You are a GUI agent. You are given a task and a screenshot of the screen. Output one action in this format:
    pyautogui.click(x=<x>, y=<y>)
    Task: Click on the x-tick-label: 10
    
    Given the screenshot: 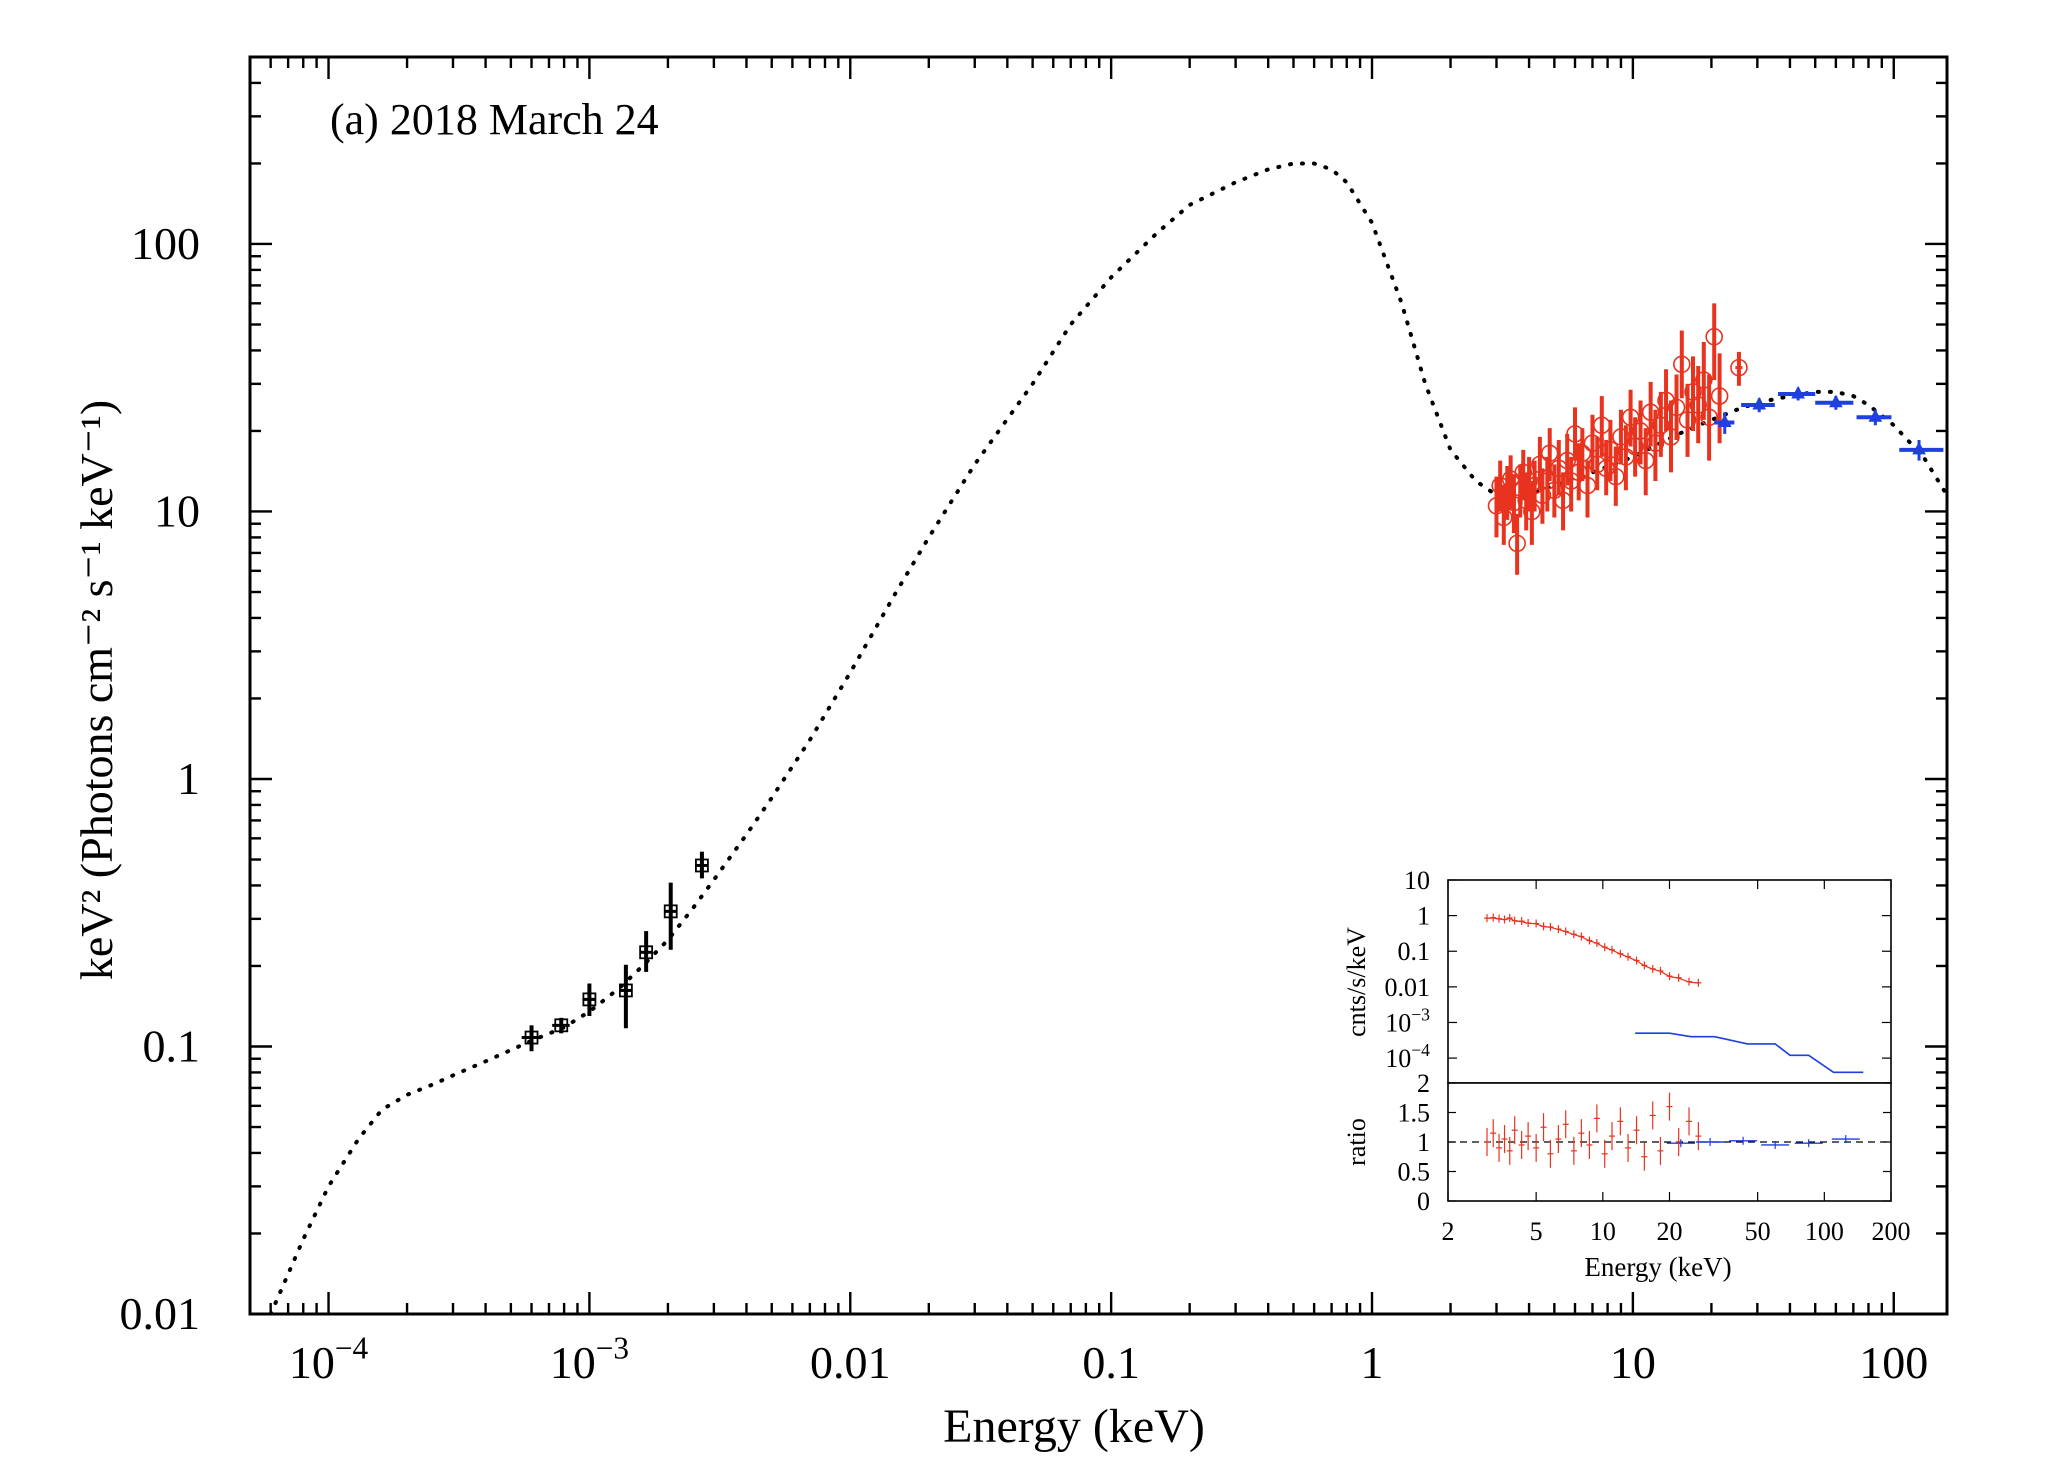 What is the action you would take?
    pyautogui.click(x=1633, y=1362)
    